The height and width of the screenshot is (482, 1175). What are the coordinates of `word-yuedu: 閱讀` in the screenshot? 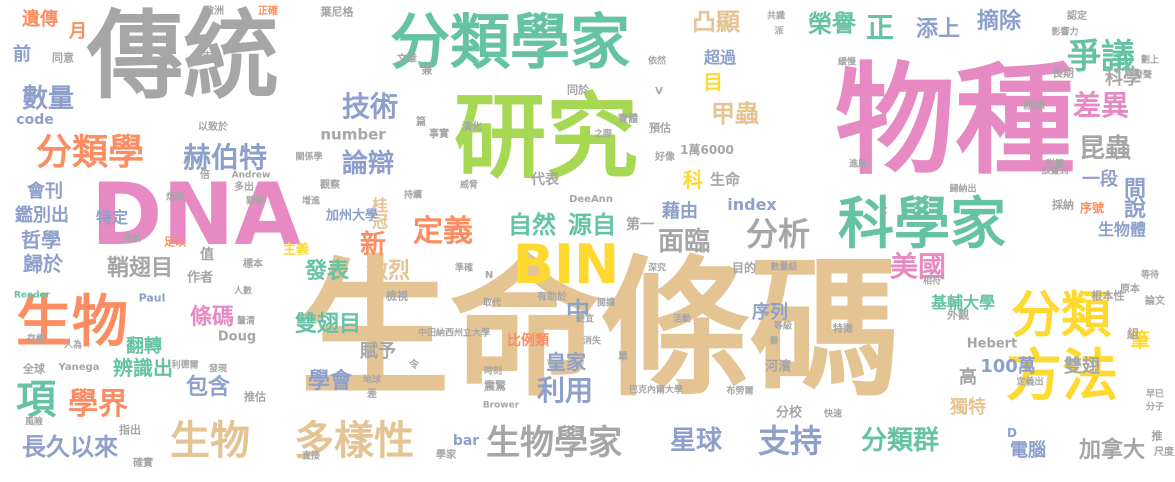 It's located at (606, 303).